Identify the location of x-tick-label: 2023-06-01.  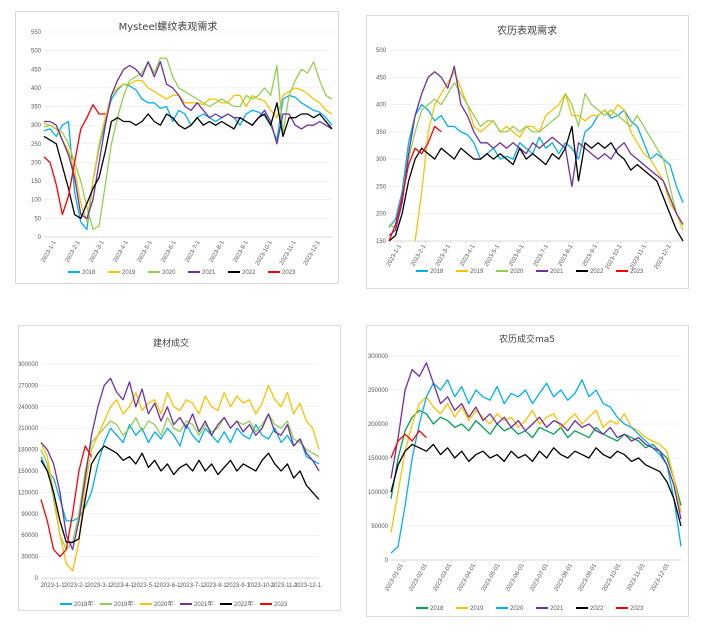
(515, 577).